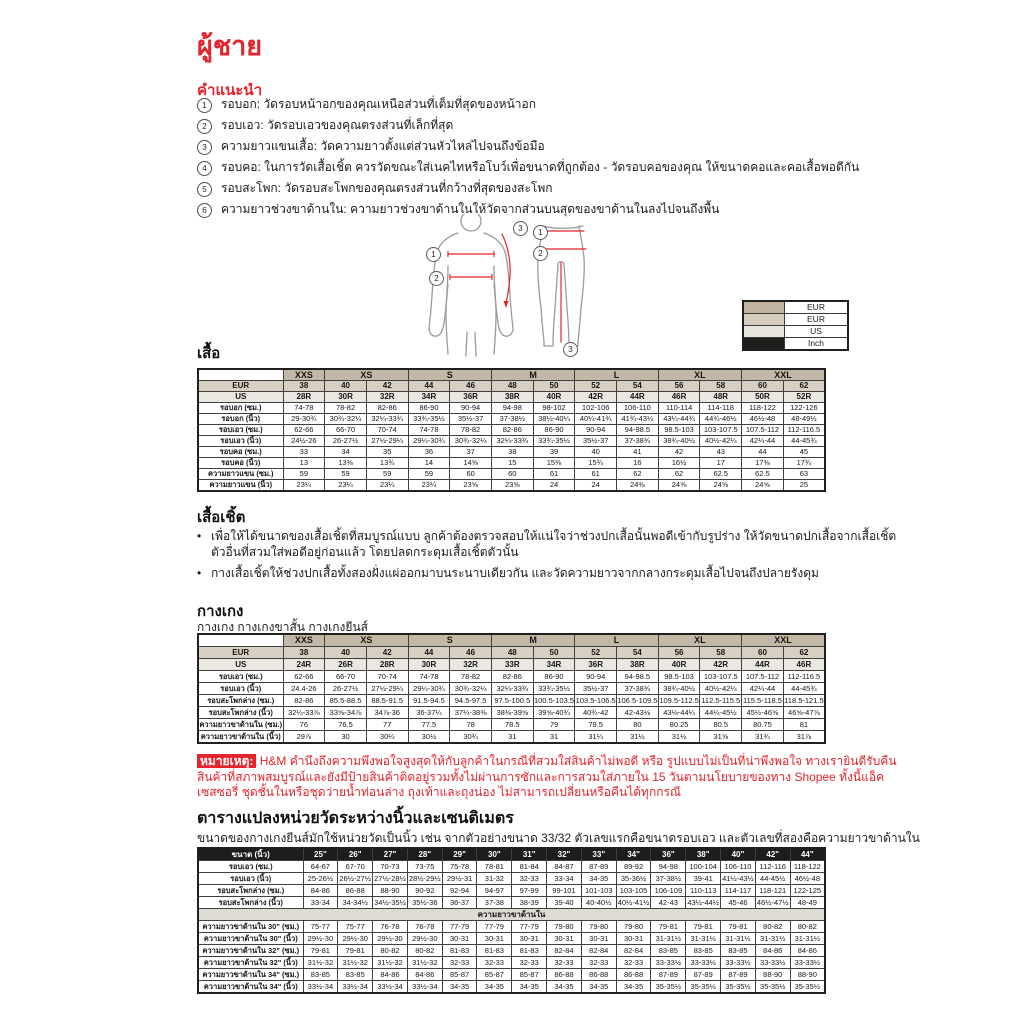 The image size is (1024, 1024). I want to click on measurement-value-cell: 33¾-35½, so click(429, 419).